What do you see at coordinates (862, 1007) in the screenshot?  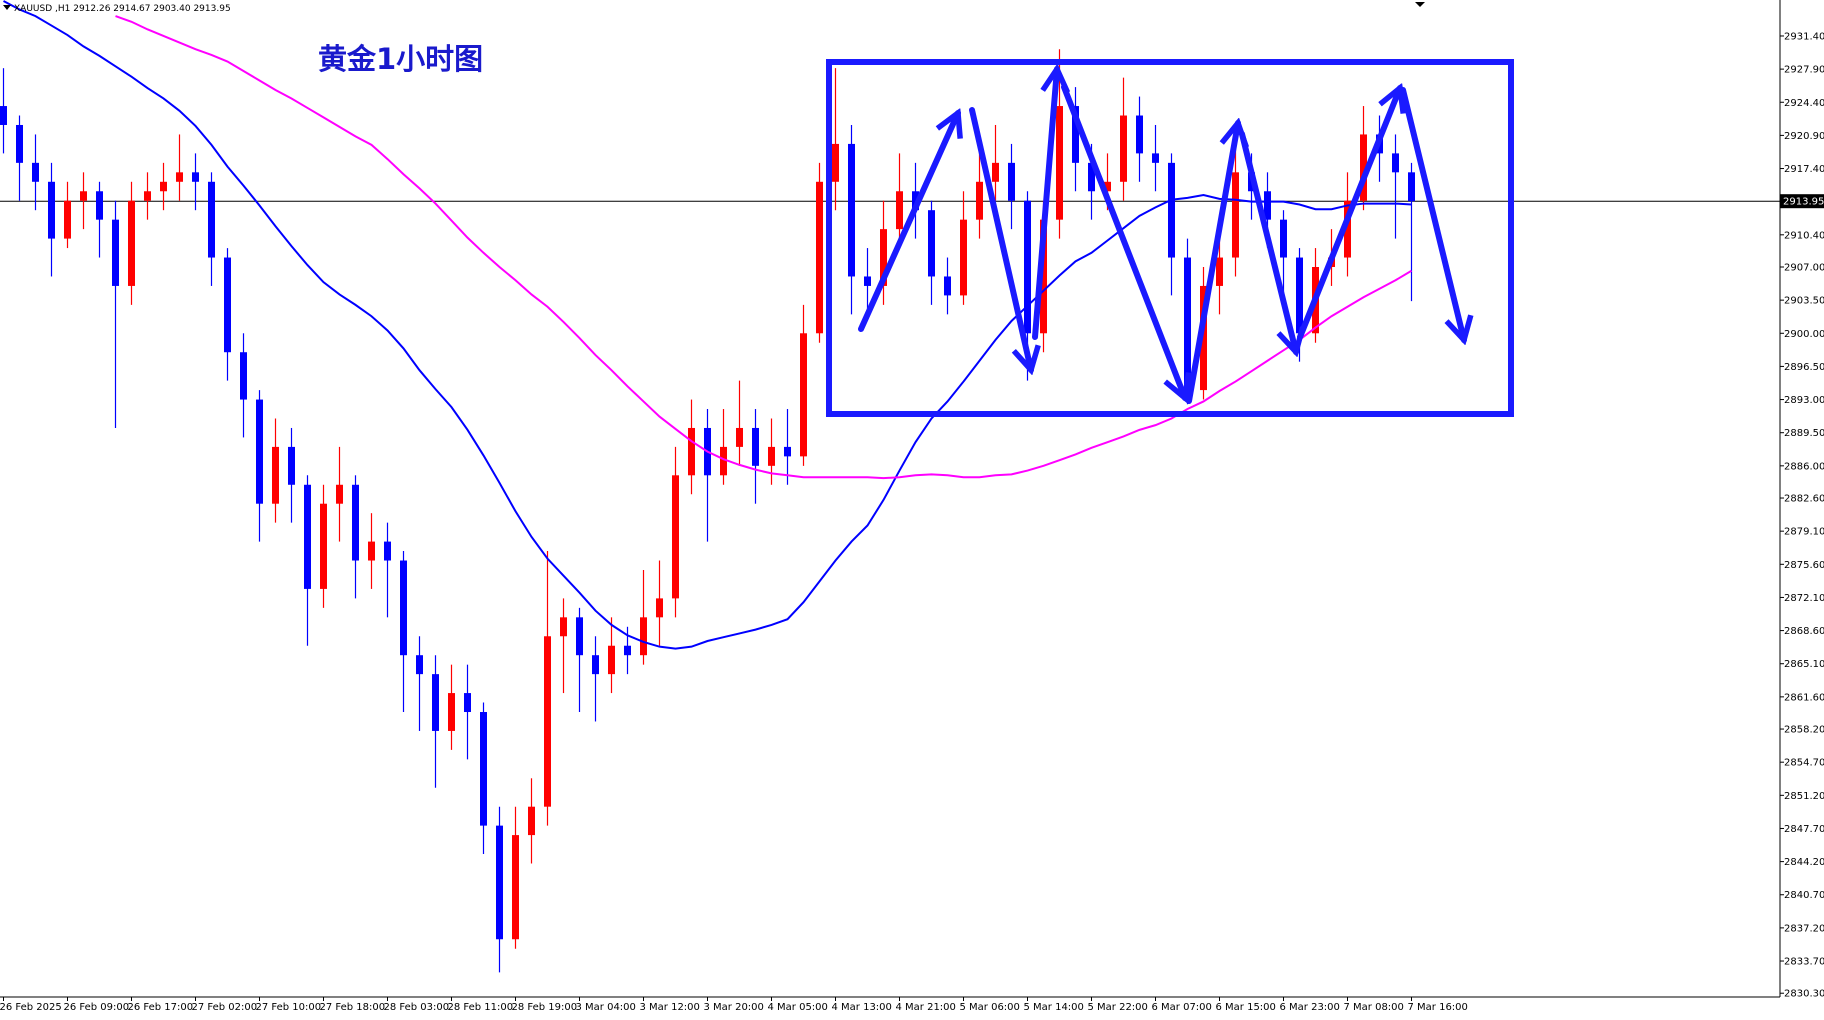 I see `x-tick-label: 4 Mar 13:00` at bounding box center [862, 1007].